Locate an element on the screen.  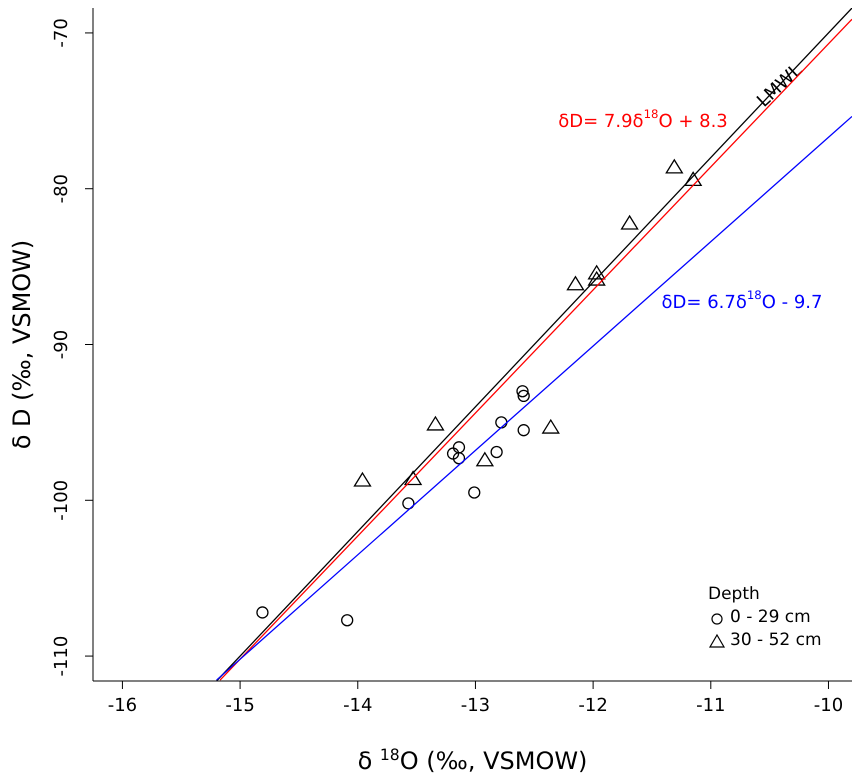
y-axis-title: δ D (‰, VSMOW) is located at coordinates (22, 345).